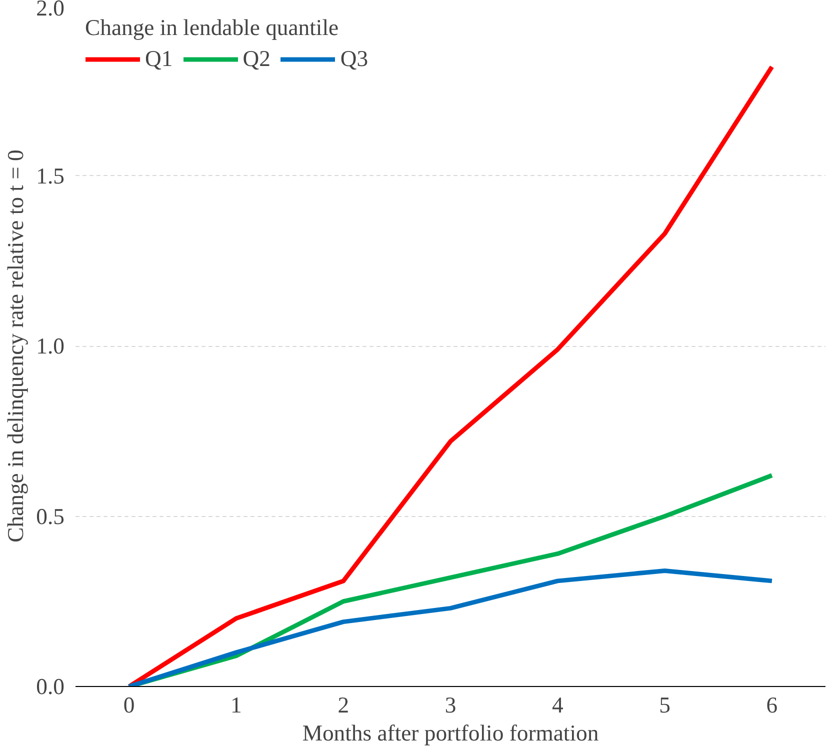 The height and width of the screenshot is (753, 835). I want to click on x-tick-label: 0, so click(129, 705).